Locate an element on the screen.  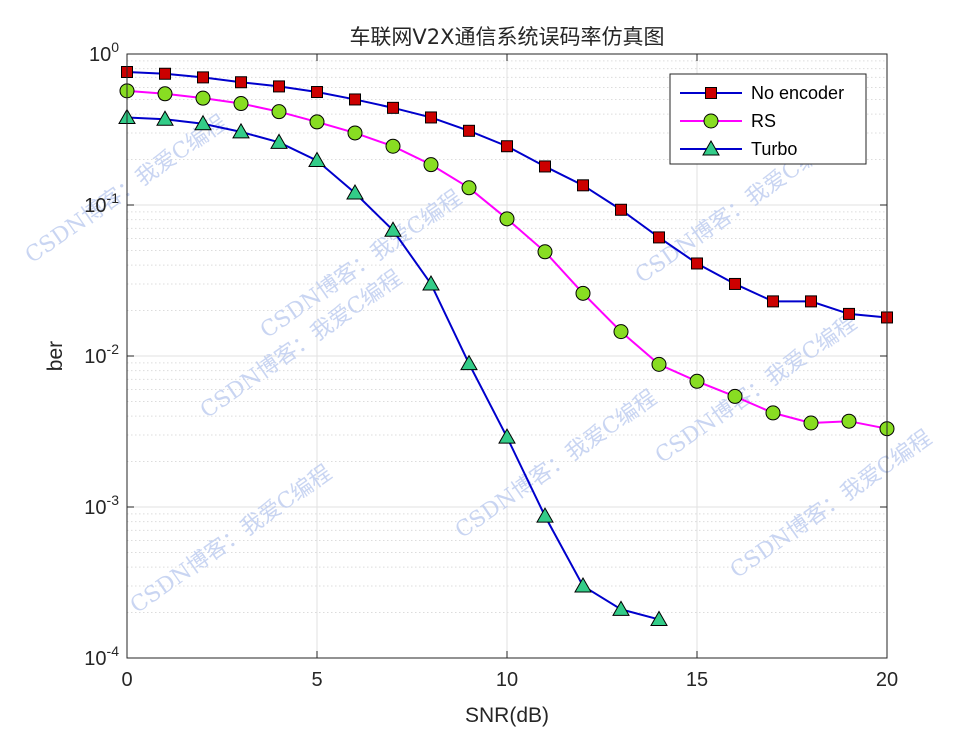
x-tick-label: 5 is located at coordinates (316, 680).